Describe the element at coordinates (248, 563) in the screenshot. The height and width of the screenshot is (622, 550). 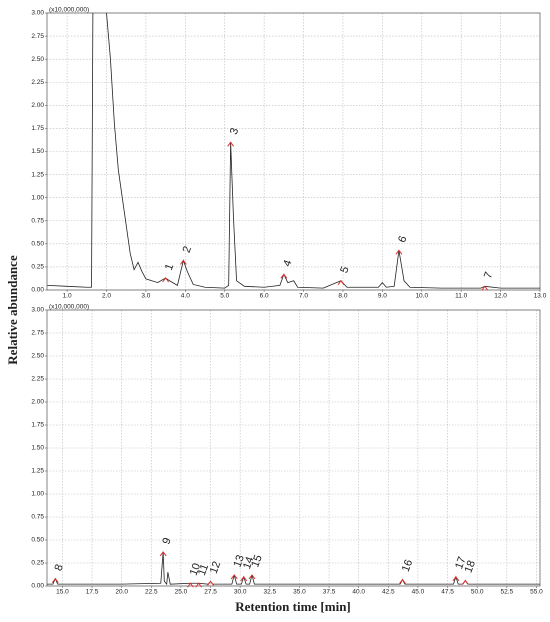
I see `peak-label: 14` at that location.